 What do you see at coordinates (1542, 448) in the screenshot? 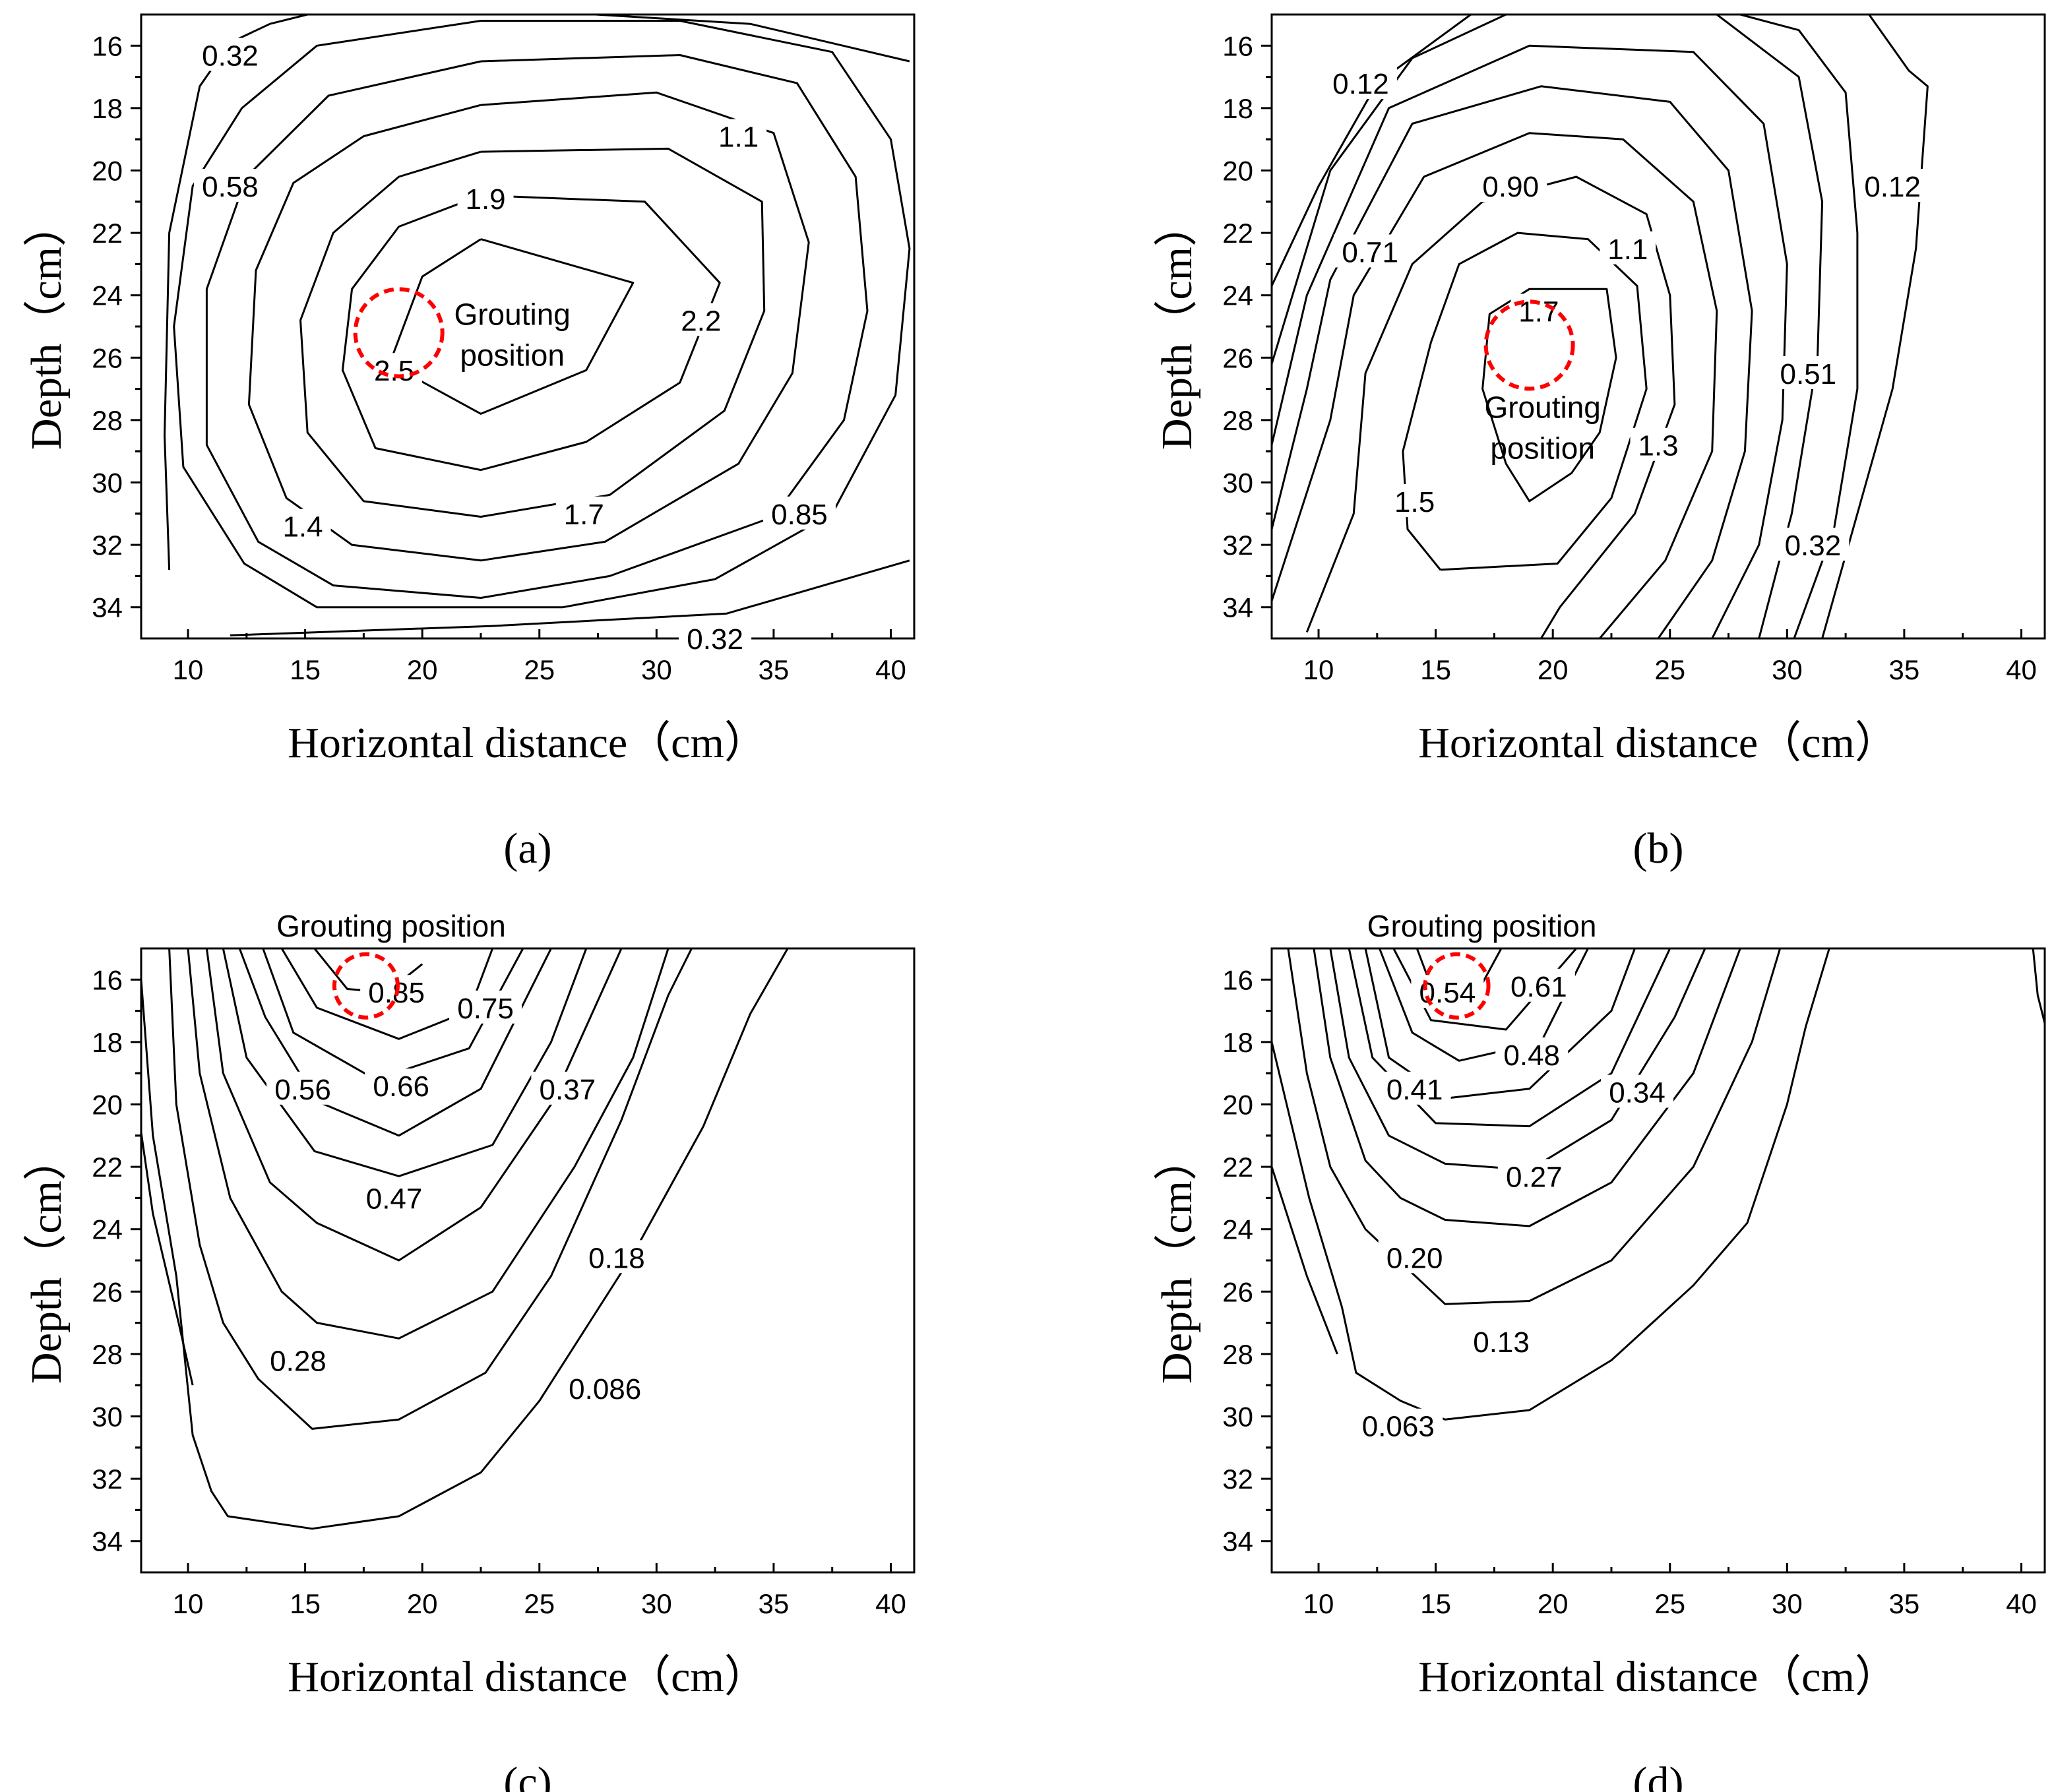
I see `grouting-annotation: position` at bounding box center [1542, 448].